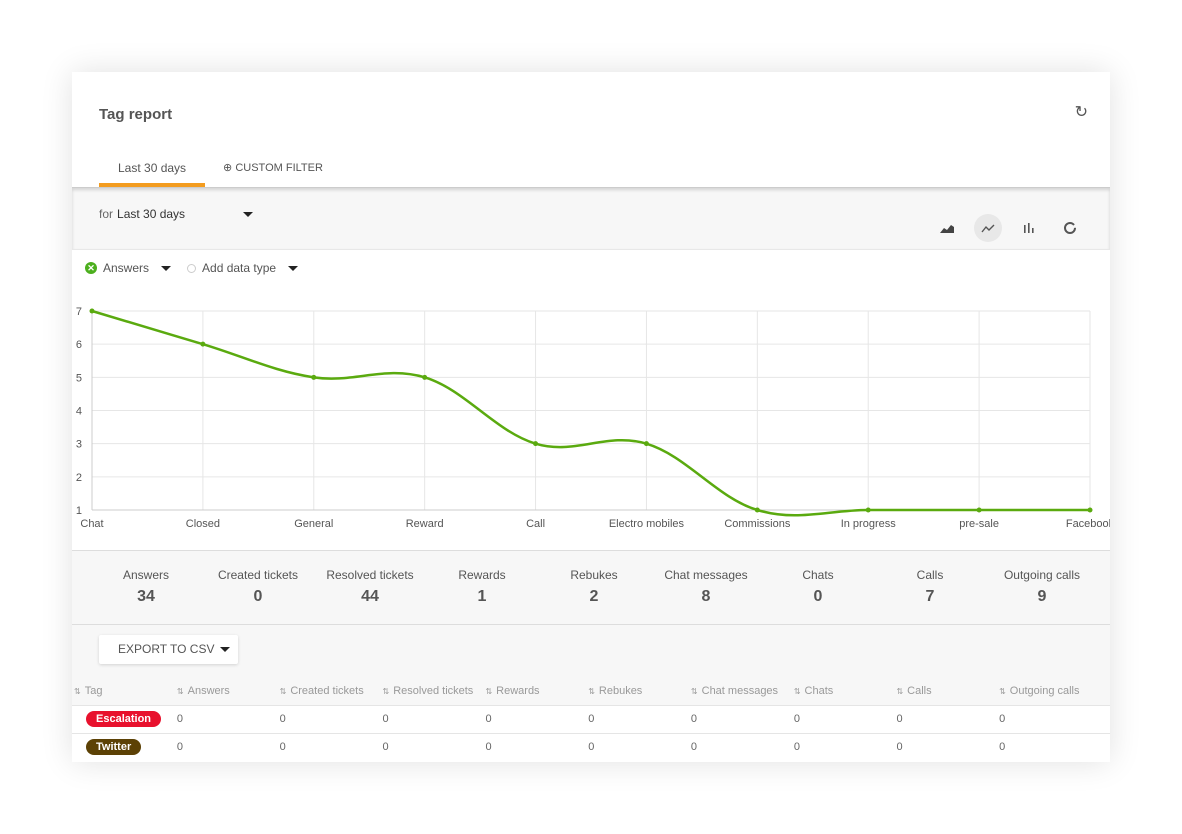  I want to click on y-tick-label: 1, so click(79, 511).